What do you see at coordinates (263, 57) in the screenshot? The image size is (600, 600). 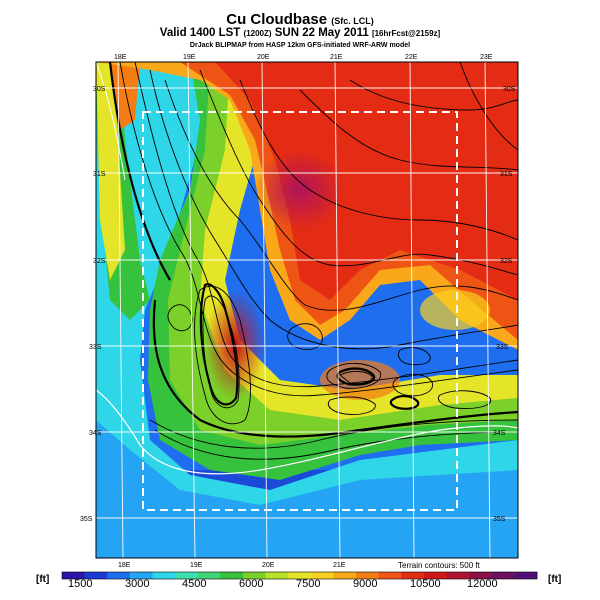 I see `top-lon-20: 20E` at bounding box center [263, 57].